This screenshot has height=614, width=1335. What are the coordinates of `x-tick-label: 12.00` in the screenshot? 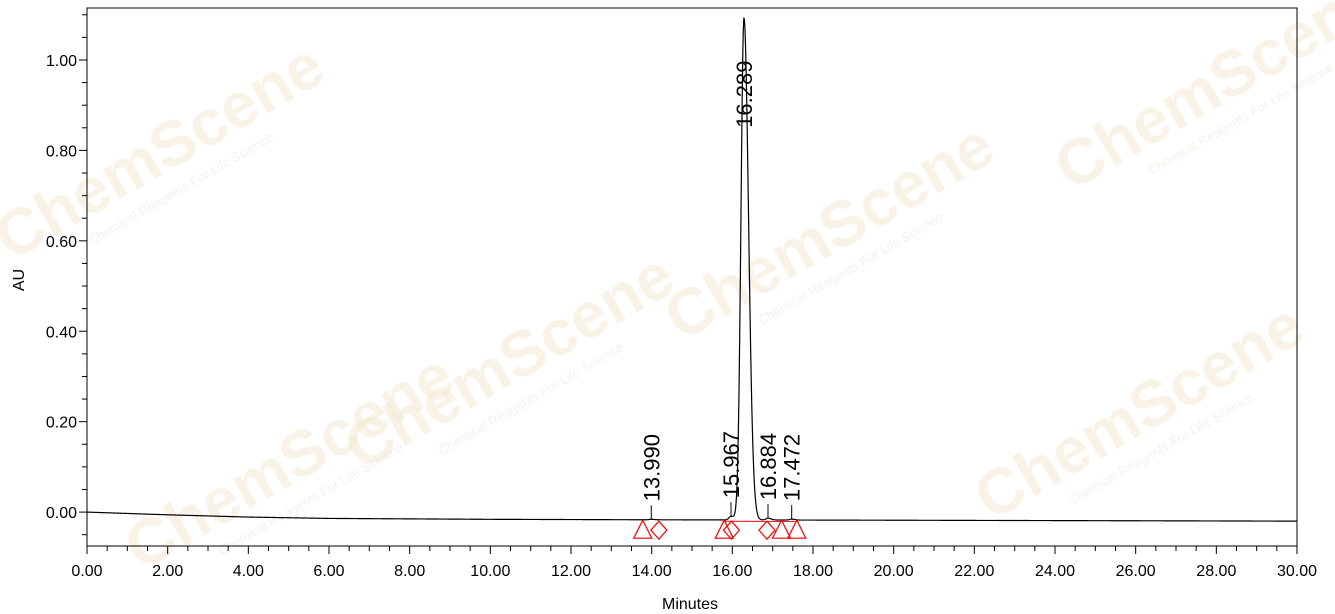 It's located at (571, 571).